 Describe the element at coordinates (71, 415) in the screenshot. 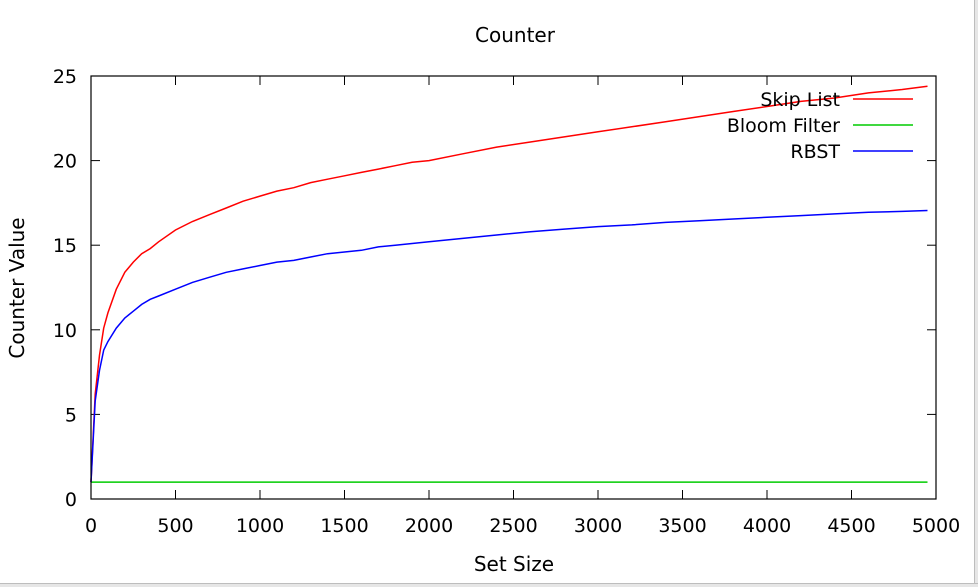

I see `y-tick-label: 5` at that location.